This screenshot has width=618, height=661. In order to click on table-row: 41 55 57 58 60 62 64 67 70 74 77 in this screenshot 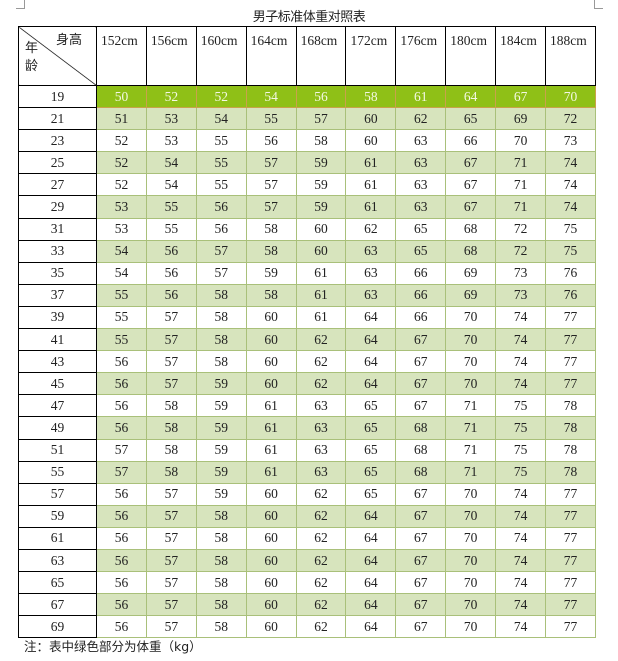, I will do `click(307, 340)`.